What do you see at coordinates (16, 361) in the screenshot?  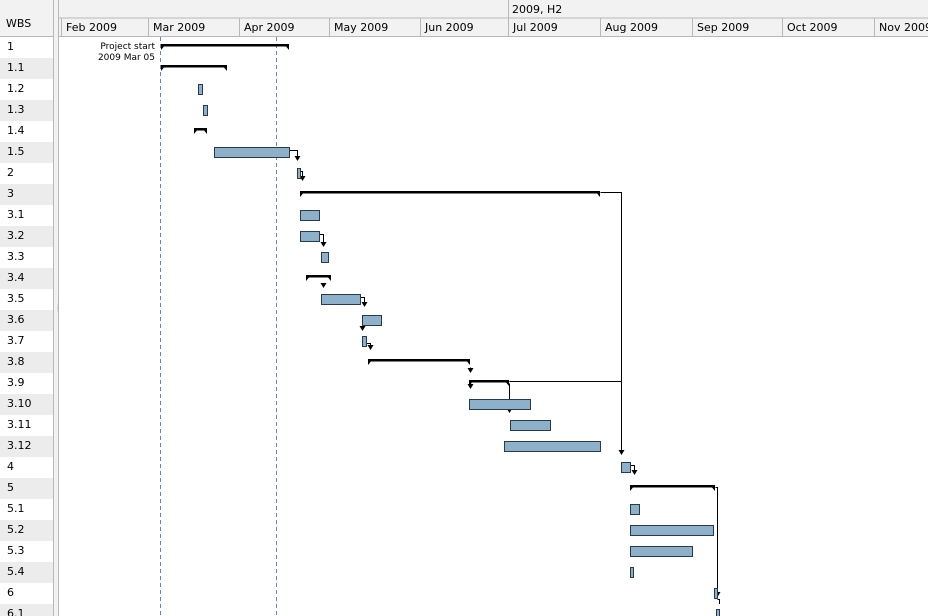 I see `wbs-cell: 3.8` at bounding box center [16, 361].